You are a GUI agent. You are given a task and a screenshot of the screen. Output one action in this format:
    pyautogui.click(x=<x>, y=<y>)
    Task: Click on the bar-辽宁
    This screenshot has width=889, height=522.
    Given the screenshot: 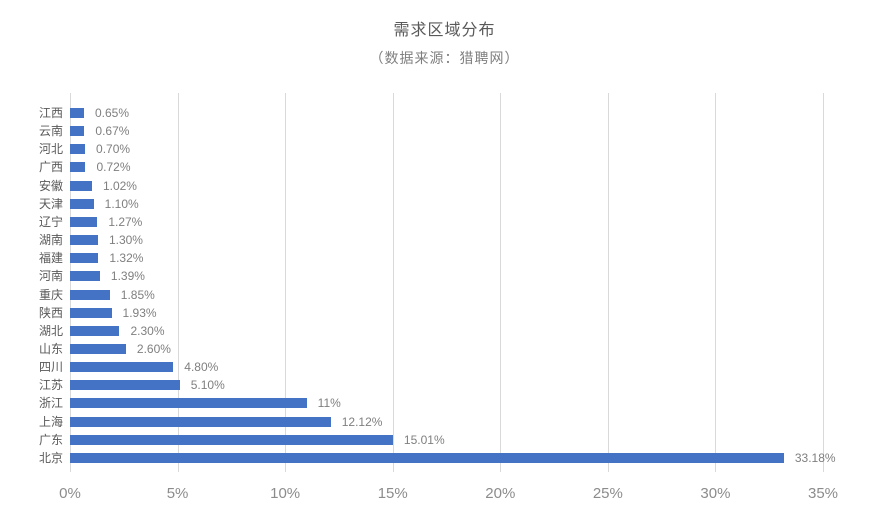 What is the action you would take?
    pyautogui.click(x=84, y=221)
    